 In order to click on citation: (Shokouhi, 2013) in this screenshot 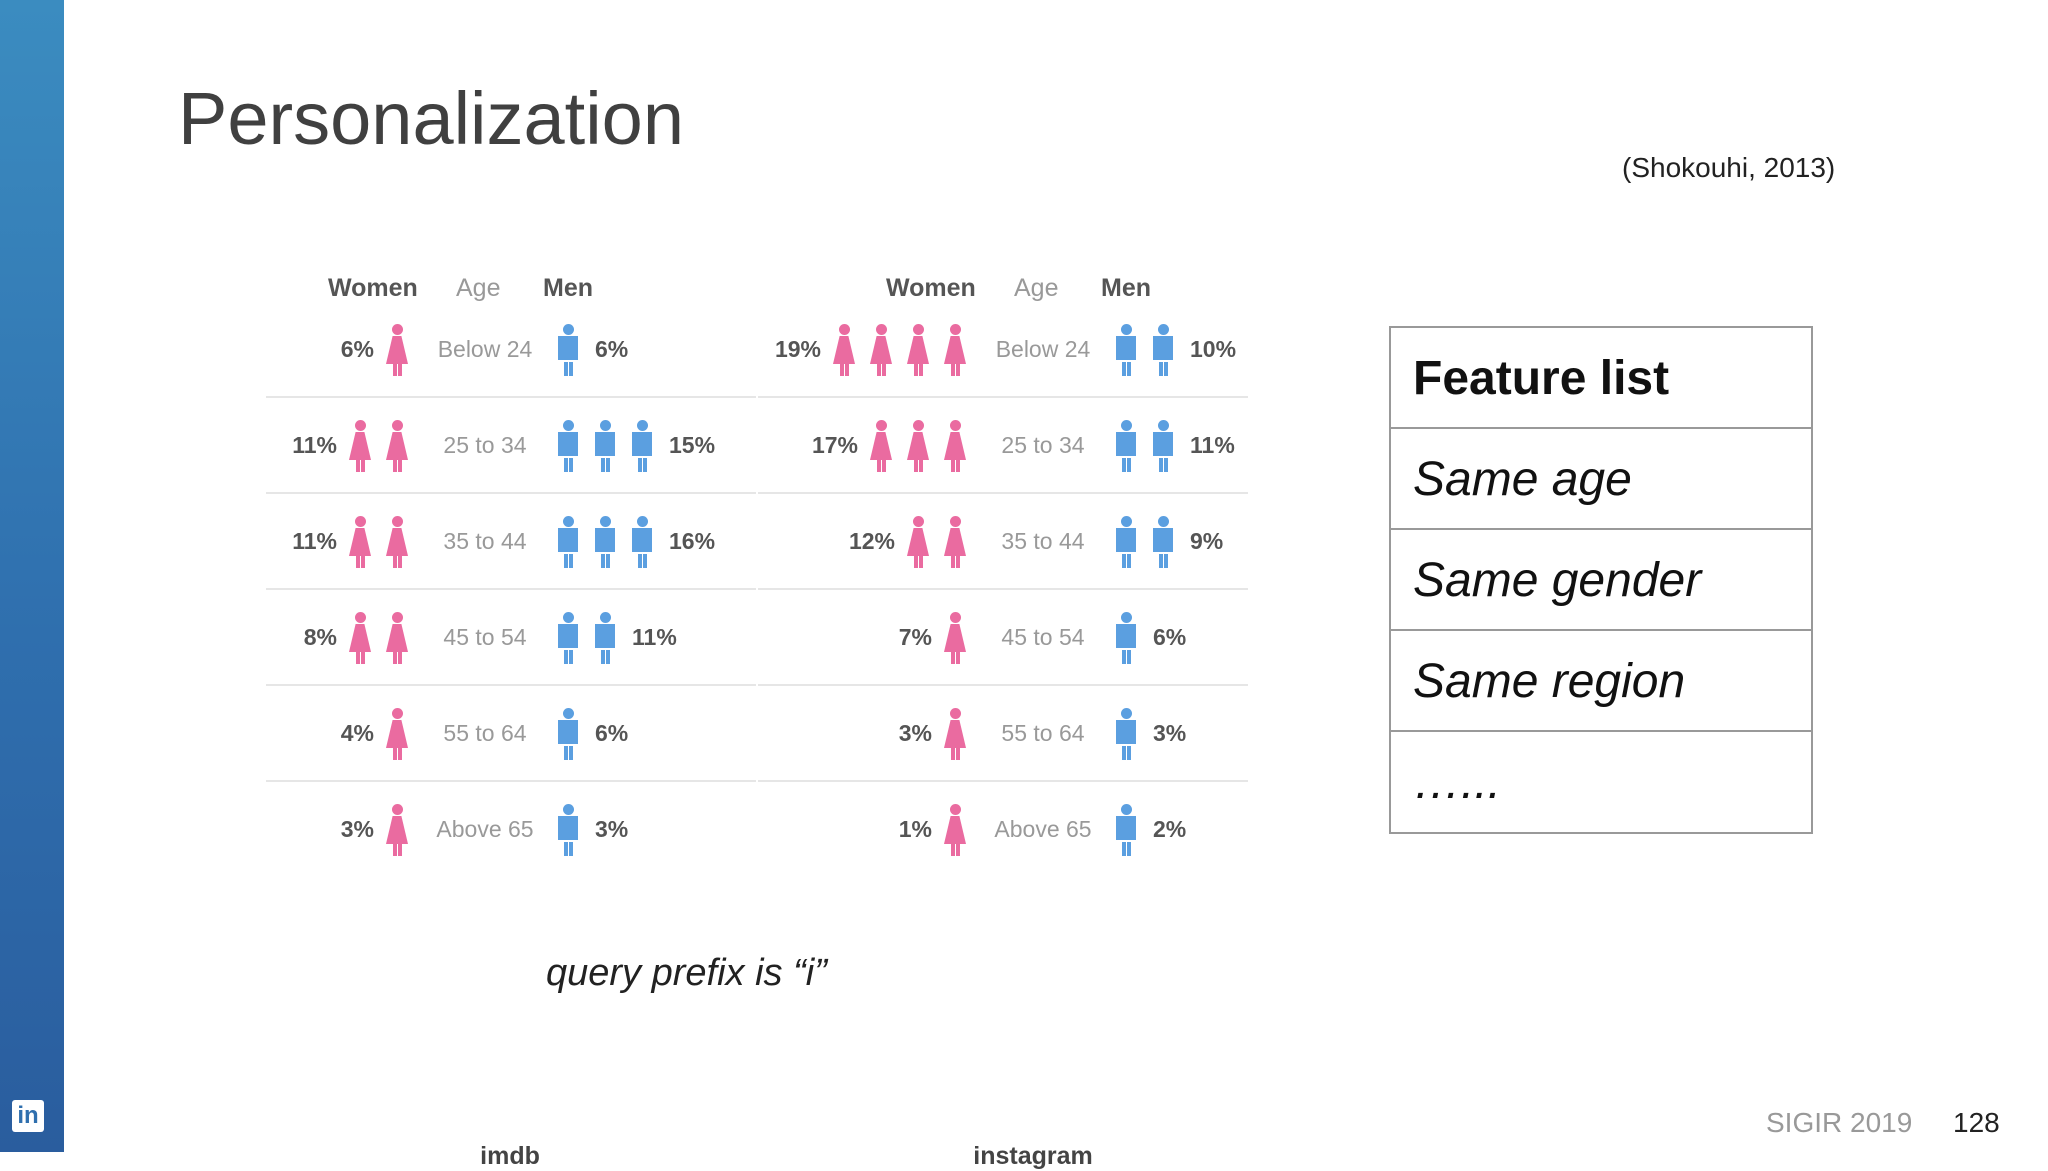, I will do `click(1729, 167)`.